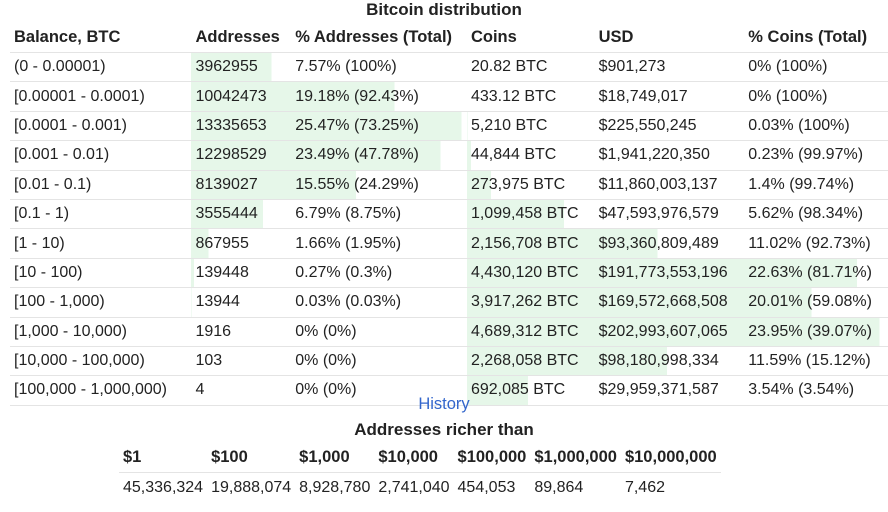  Describe the element at coordinates (241, 360) in the screenshot. I see `cell-addresses: 103` at that location.